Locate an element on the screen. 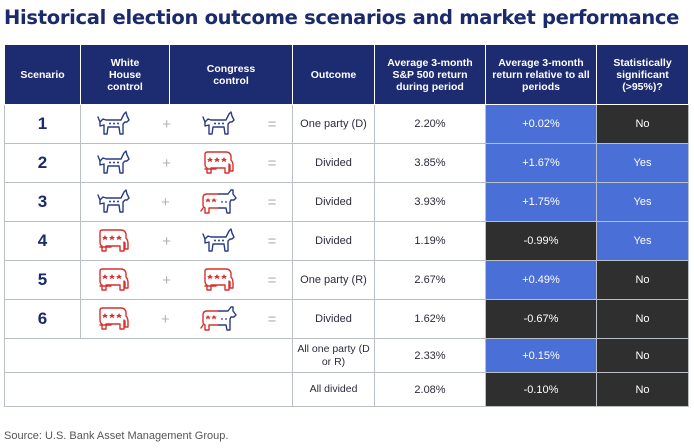 The height and width of the screenshot is (448, 694). avg-return-cell: 2.08% is located at coordinates (430, 389).